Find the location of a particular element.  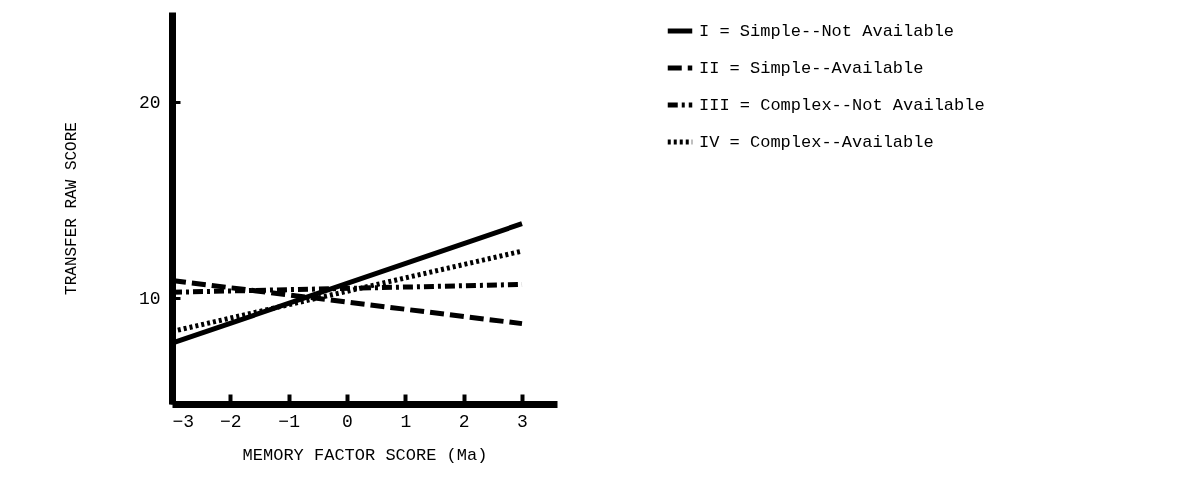

x-tick-label: 0 is located at coordinates (347, 421).